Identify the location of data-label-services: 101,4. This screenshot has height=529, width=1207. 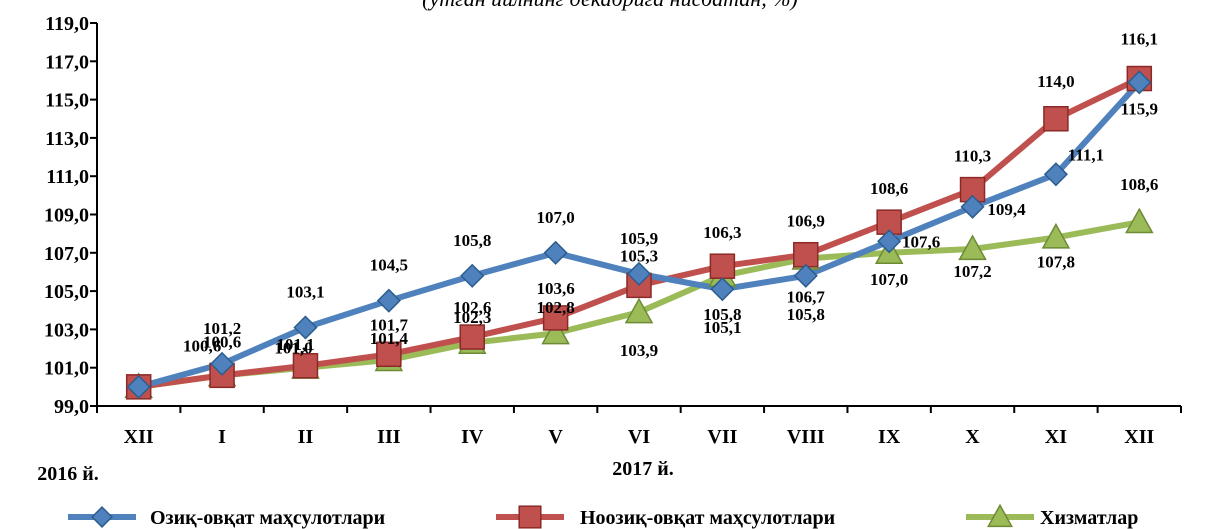
(389, 338).